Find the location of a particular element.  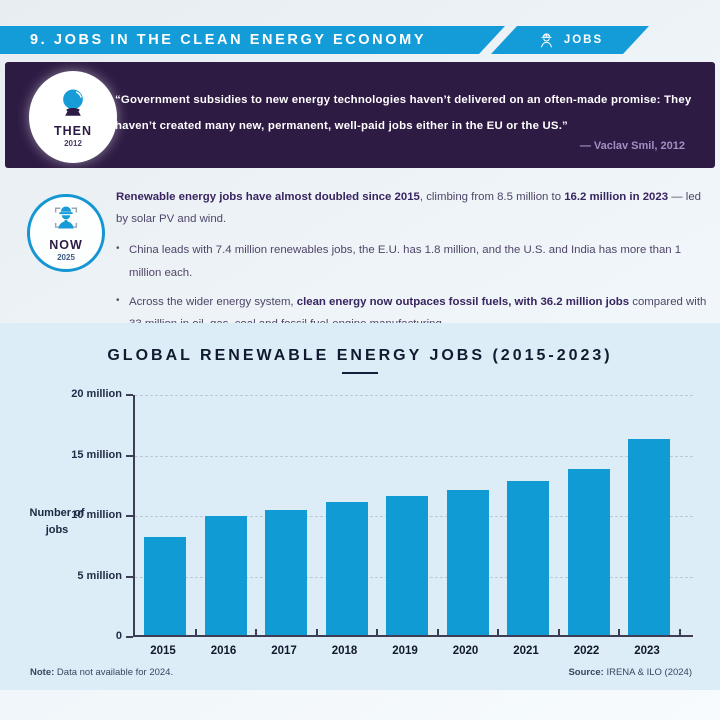

worker-filled-icon is located at coordinates (66, 217).